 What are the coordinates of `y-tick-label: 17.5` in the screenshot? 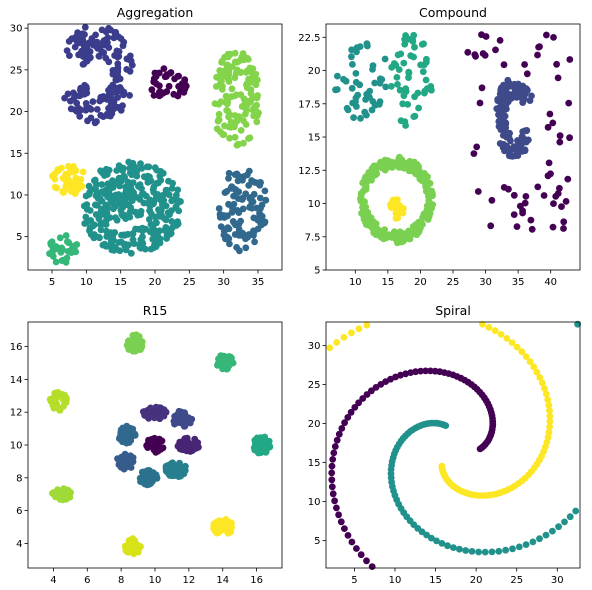 It's located at (309, 104).